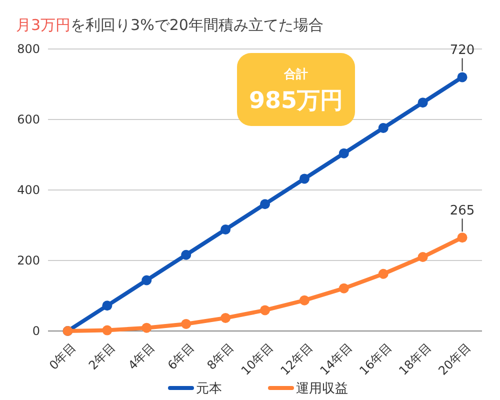 The image size is (500, 400). What do you see at coordinates (220, 356) in the screenshot?
I see `x-tick-label: 8年目` at bounding box center [220, 356].